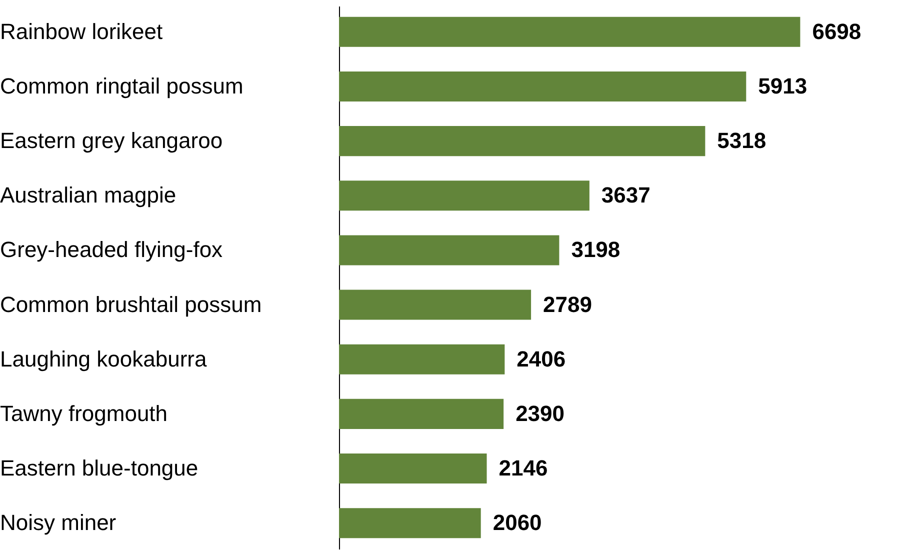 Image resolution: width=899 pixels, height=551 pixels. What do you see at coordinates (837, 31) in the screenshot?
I see `data-label: 6698` at bounding box center [837, 31].